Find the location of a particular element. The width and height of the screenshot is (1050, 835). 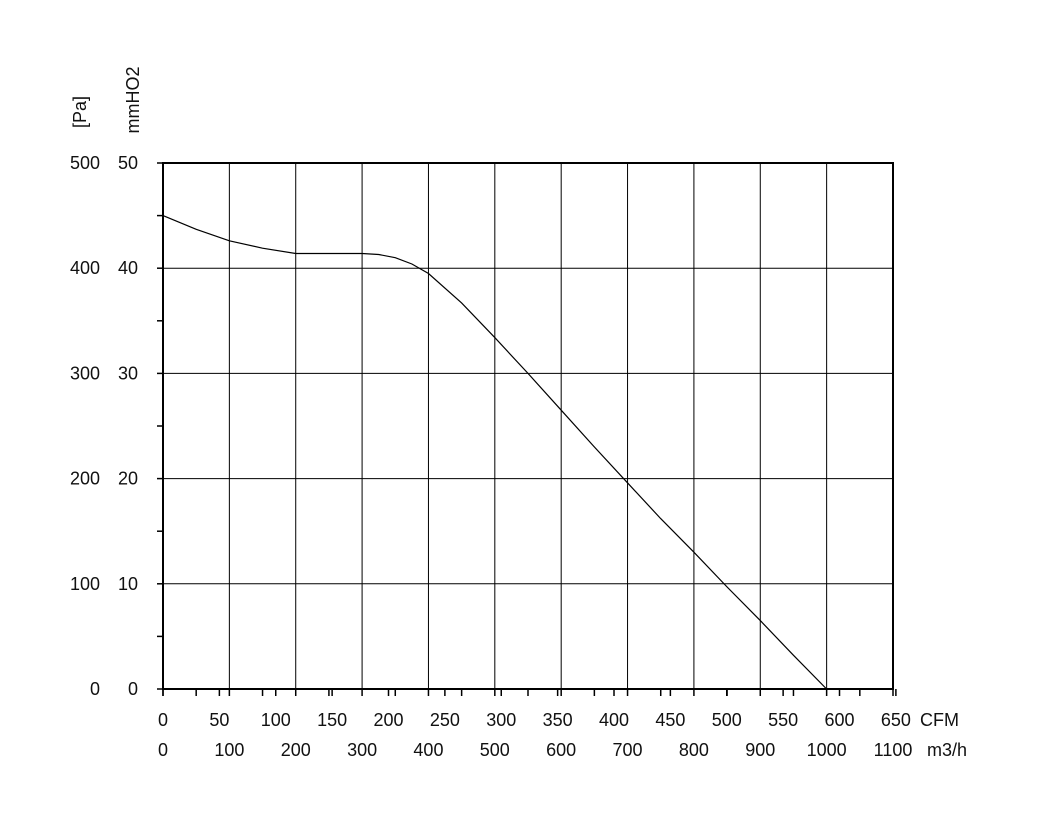

y-tick-label-pa: 200 is located at coordinates (85, 479).